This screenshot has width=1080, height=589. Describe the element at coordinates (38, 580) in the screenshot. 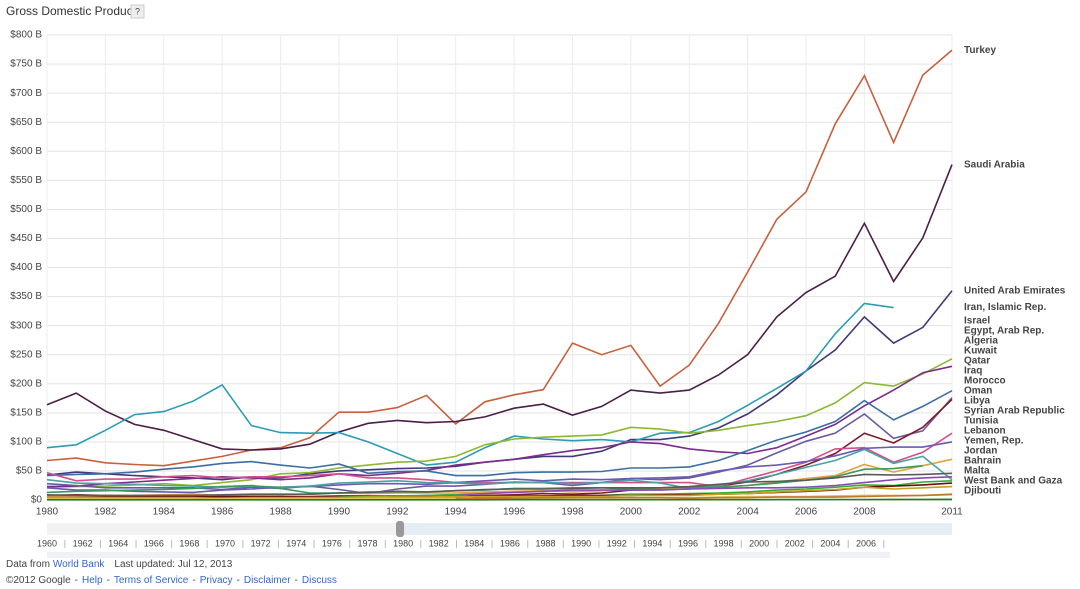

I see `copyright: ©2012 Google` at that location.